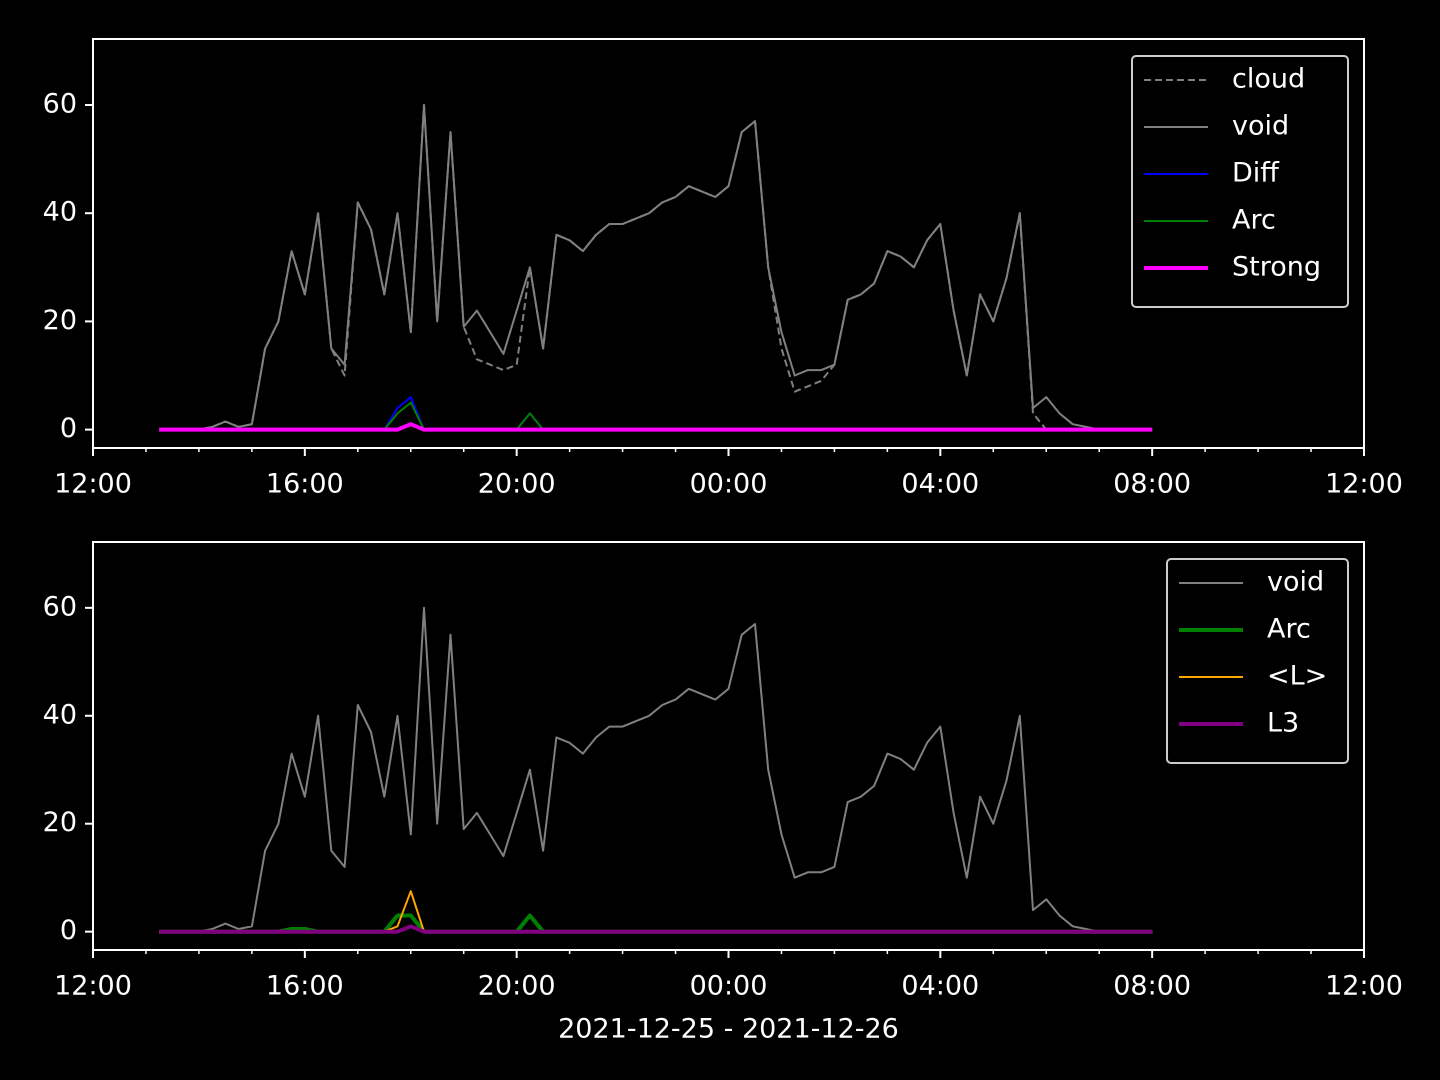 The width and height of the screenshot is (1440, 1080). I want to click on legend-label: <L>, so click(1297, 676).